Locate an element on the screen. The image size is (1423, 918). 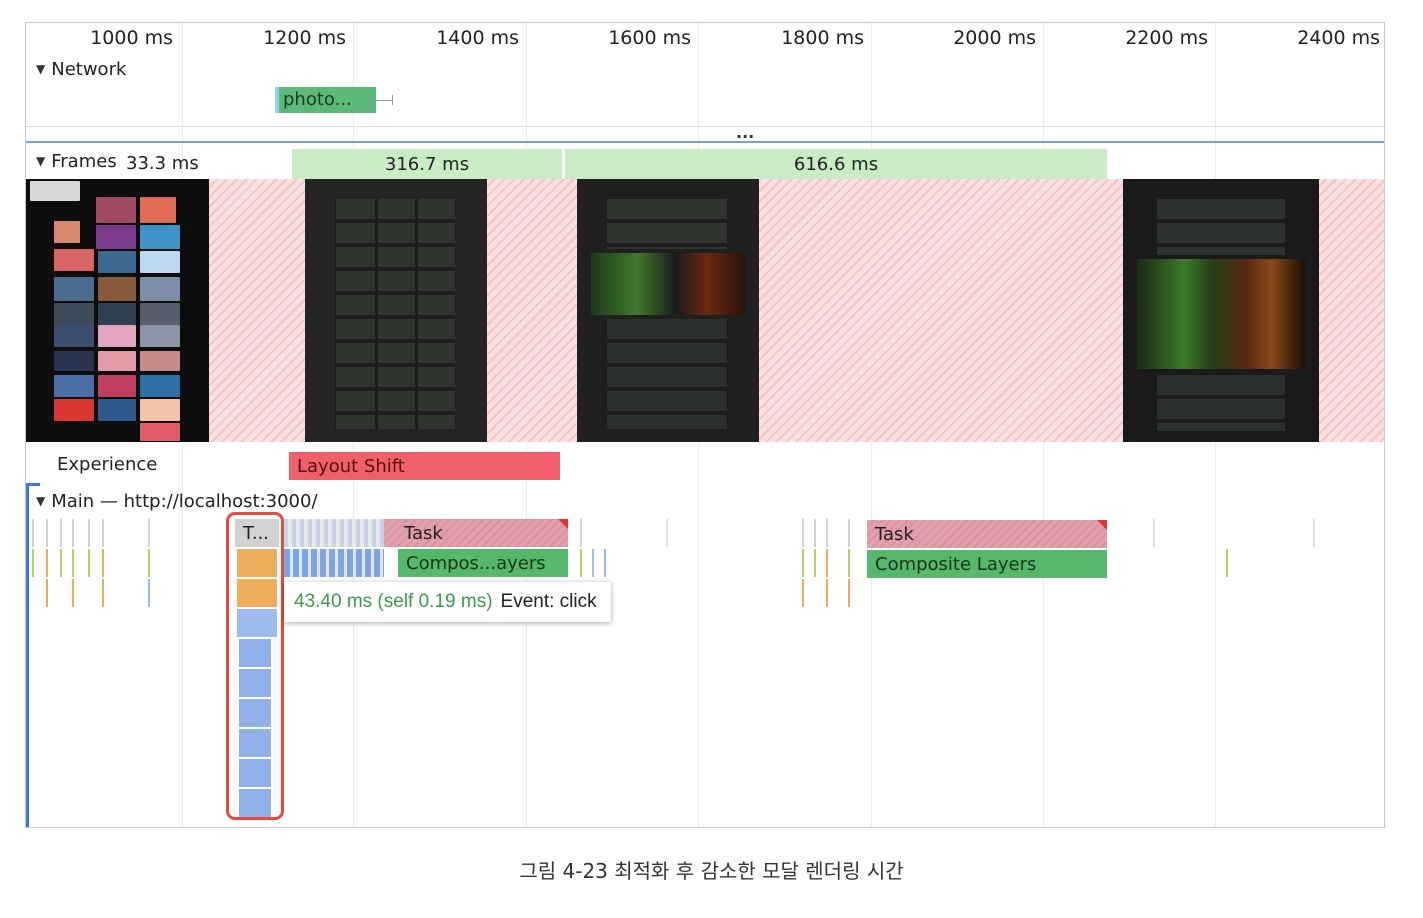
composite-layers-bar: Compos...ayers is located at coordinates (483, 563).